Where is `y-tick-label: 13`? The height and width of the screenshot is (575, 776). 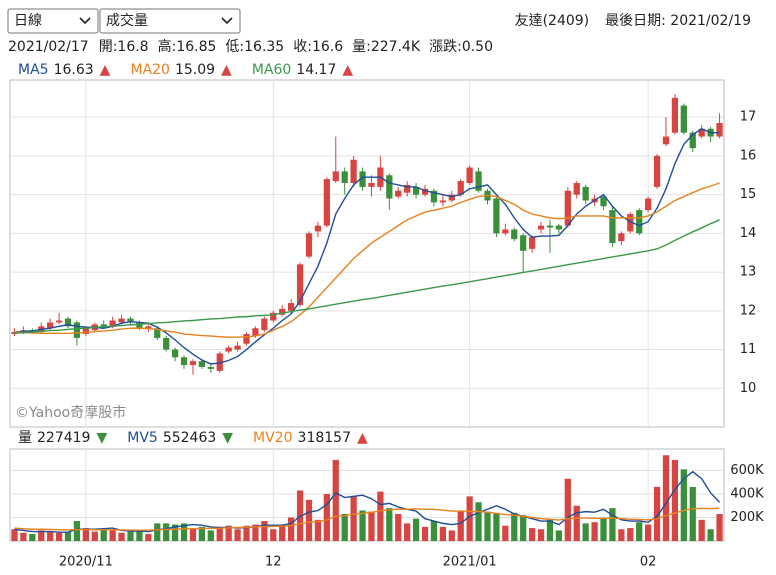
y-tick-label: 13 is located at coordinates (748, 272).